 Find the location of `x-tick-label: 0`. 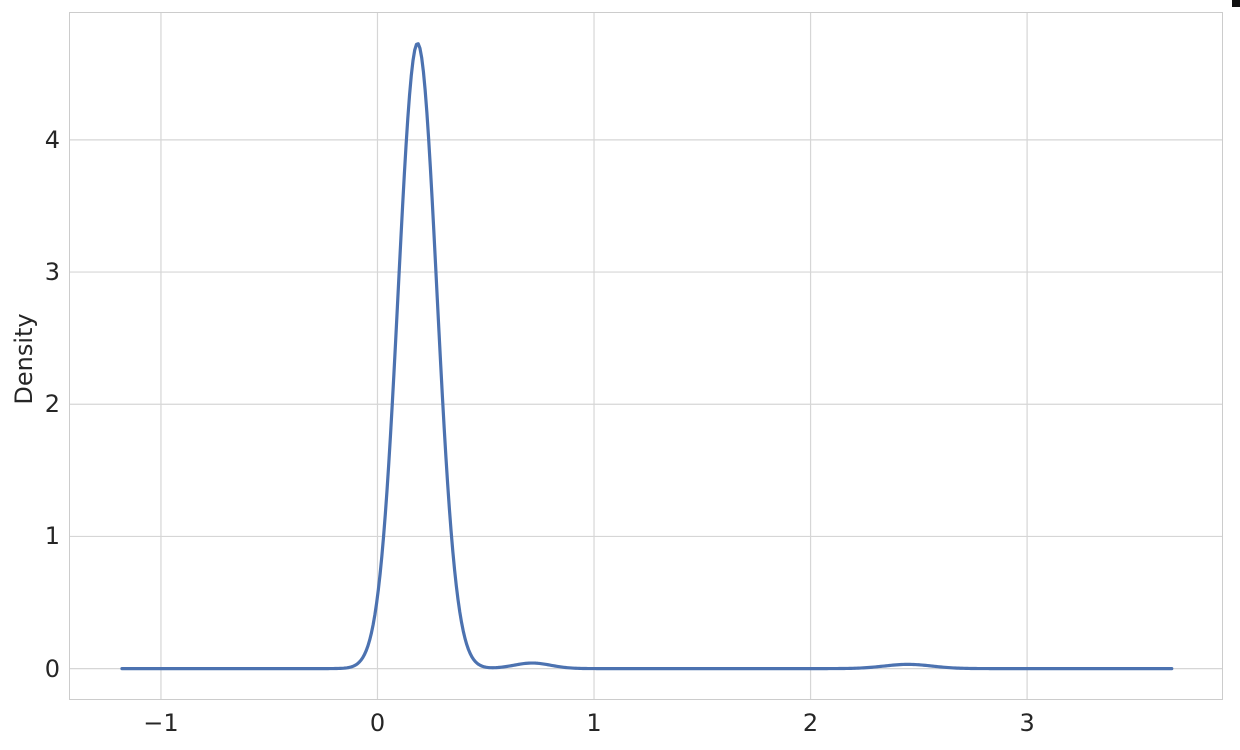

x-tick-label: 0 is located at coordinates (377, 723).